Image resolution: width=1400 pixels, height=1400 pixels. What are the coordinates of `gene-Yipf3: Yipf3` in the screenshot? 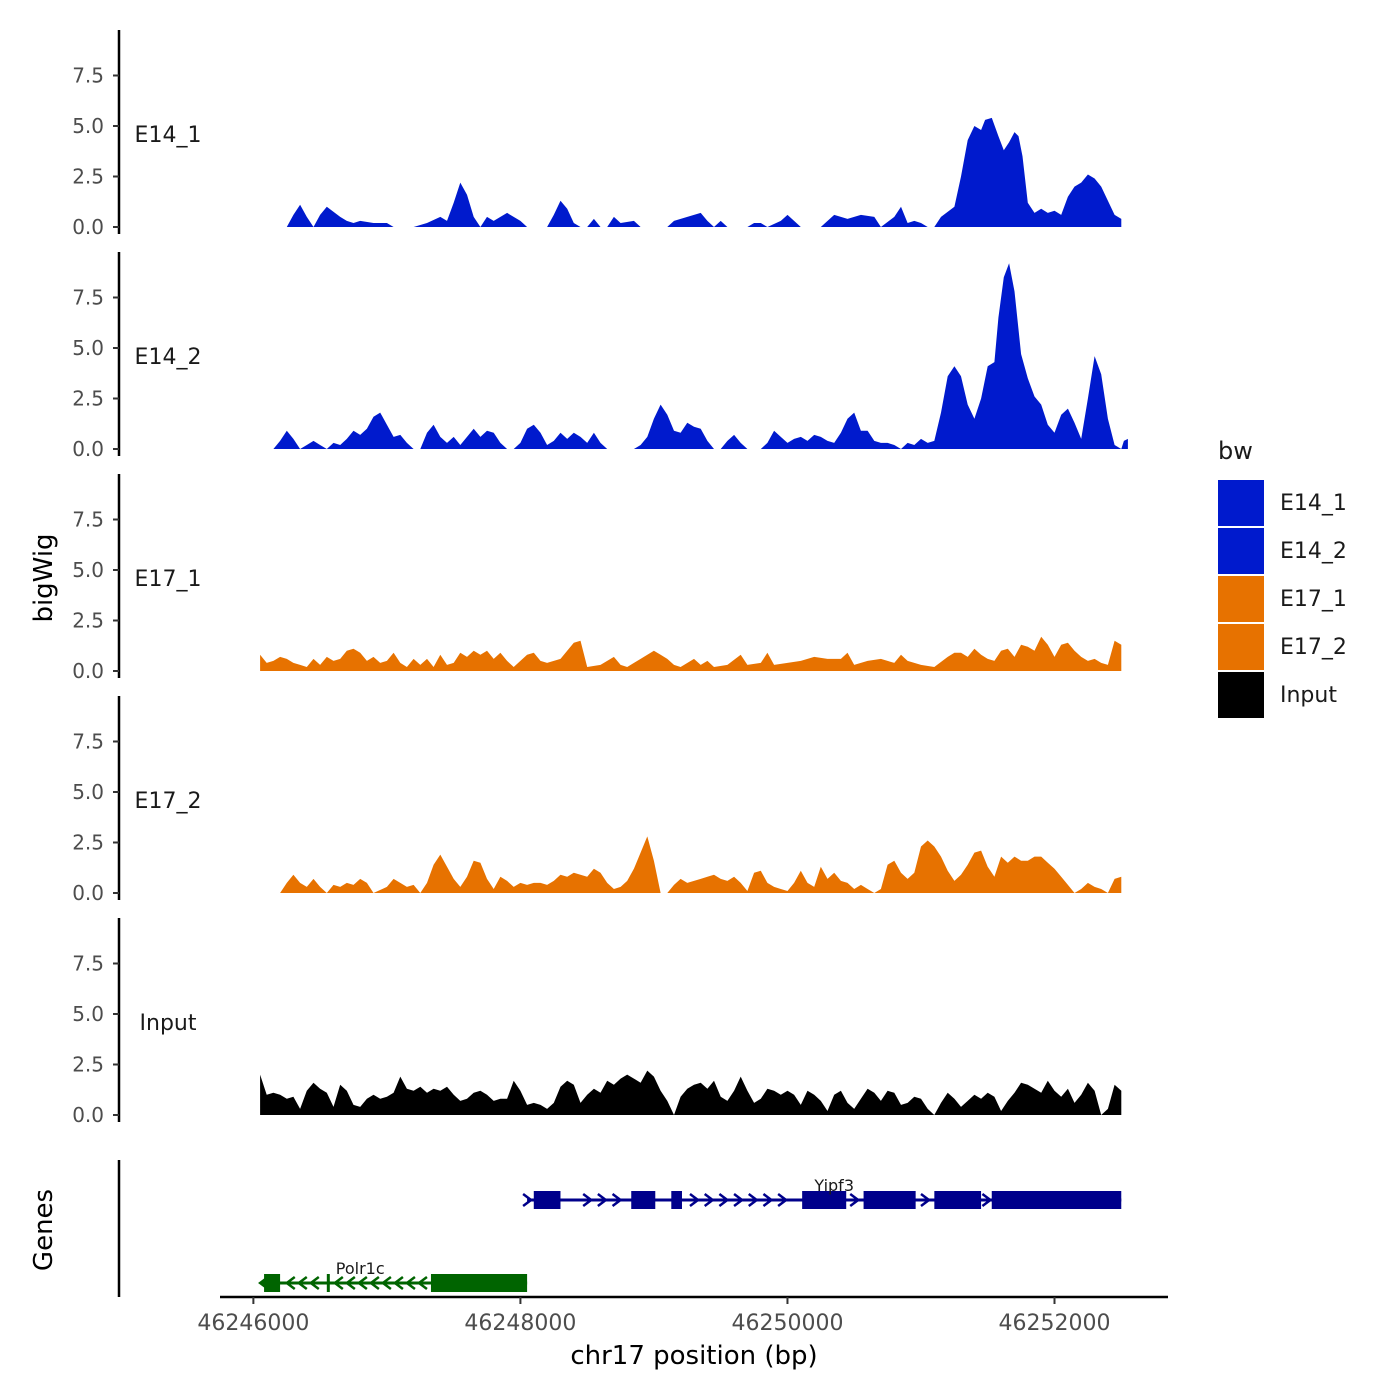 It's located at (822, 1192).